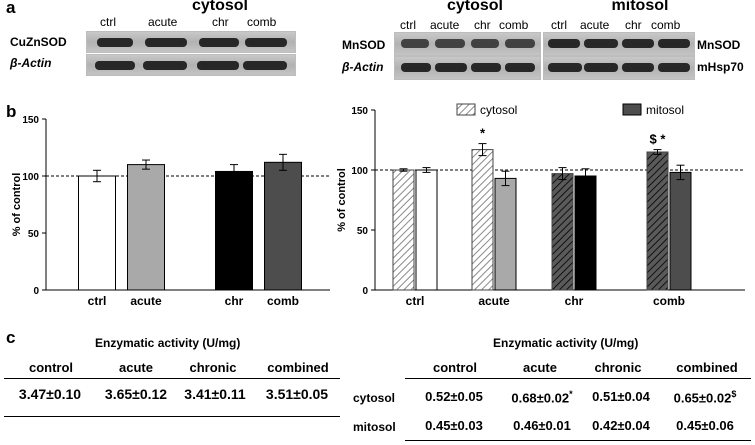 The image size is (755, 445). Describe the element at coordinates (298, 367) in the screenshot. I see `table-left-header-combined: combined` at that location.